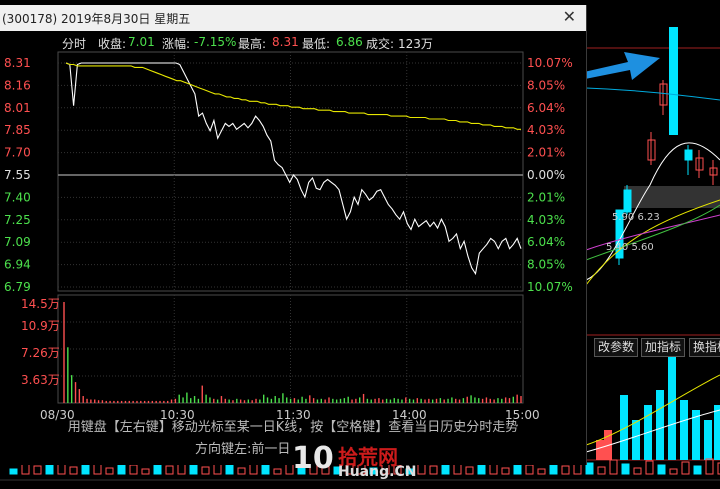 This screenshot has width=720, height=489. Describe the element at coordinates (40, 304) in the screenshot. I see `volume-tick-label: 14.5万` at that location.